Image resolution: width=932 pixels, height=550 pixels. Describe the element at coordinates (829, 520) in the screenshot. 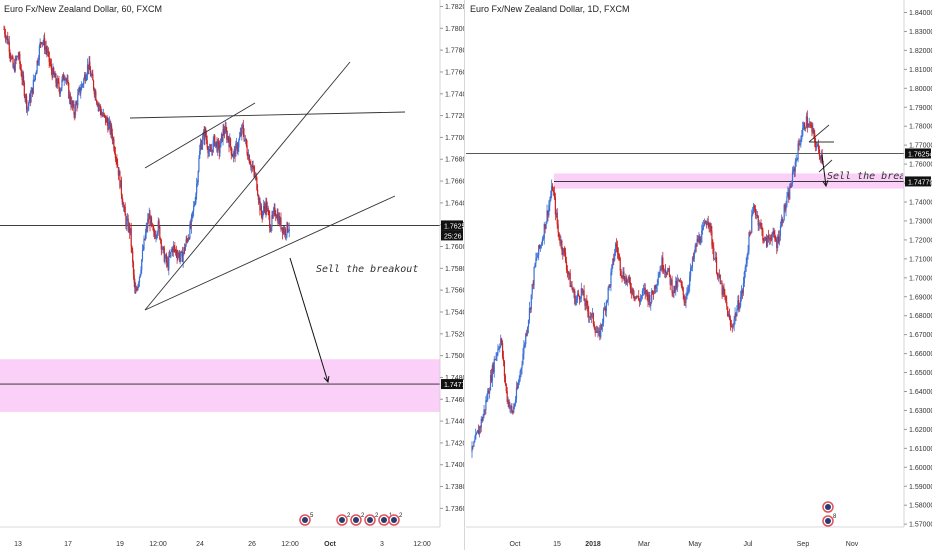

I see `event-badge: 8` at that location.